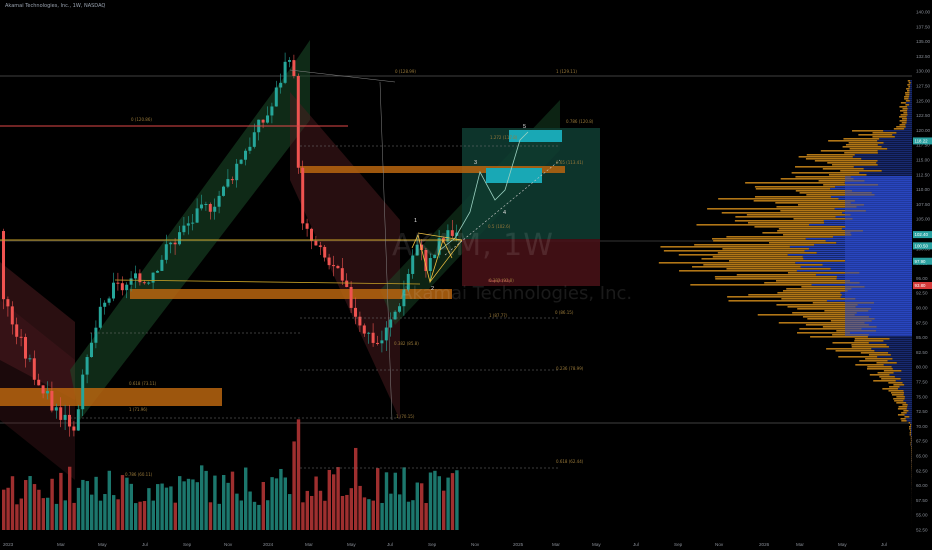  What do you see at coordinates (923, 219) in the screenshot?
I see `price-tick-label: 105.00` at bounding box center [923, 219].